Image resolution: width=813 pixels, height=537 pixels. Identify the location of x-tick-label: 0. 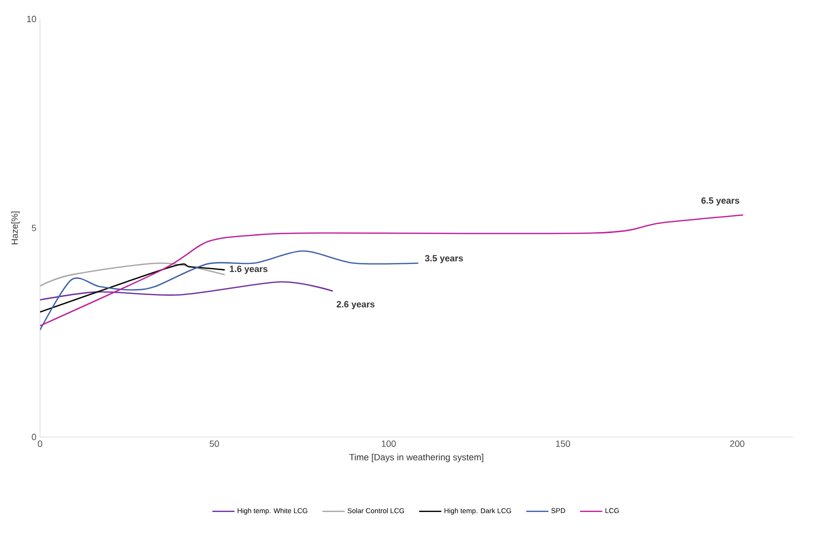
(40, 443).